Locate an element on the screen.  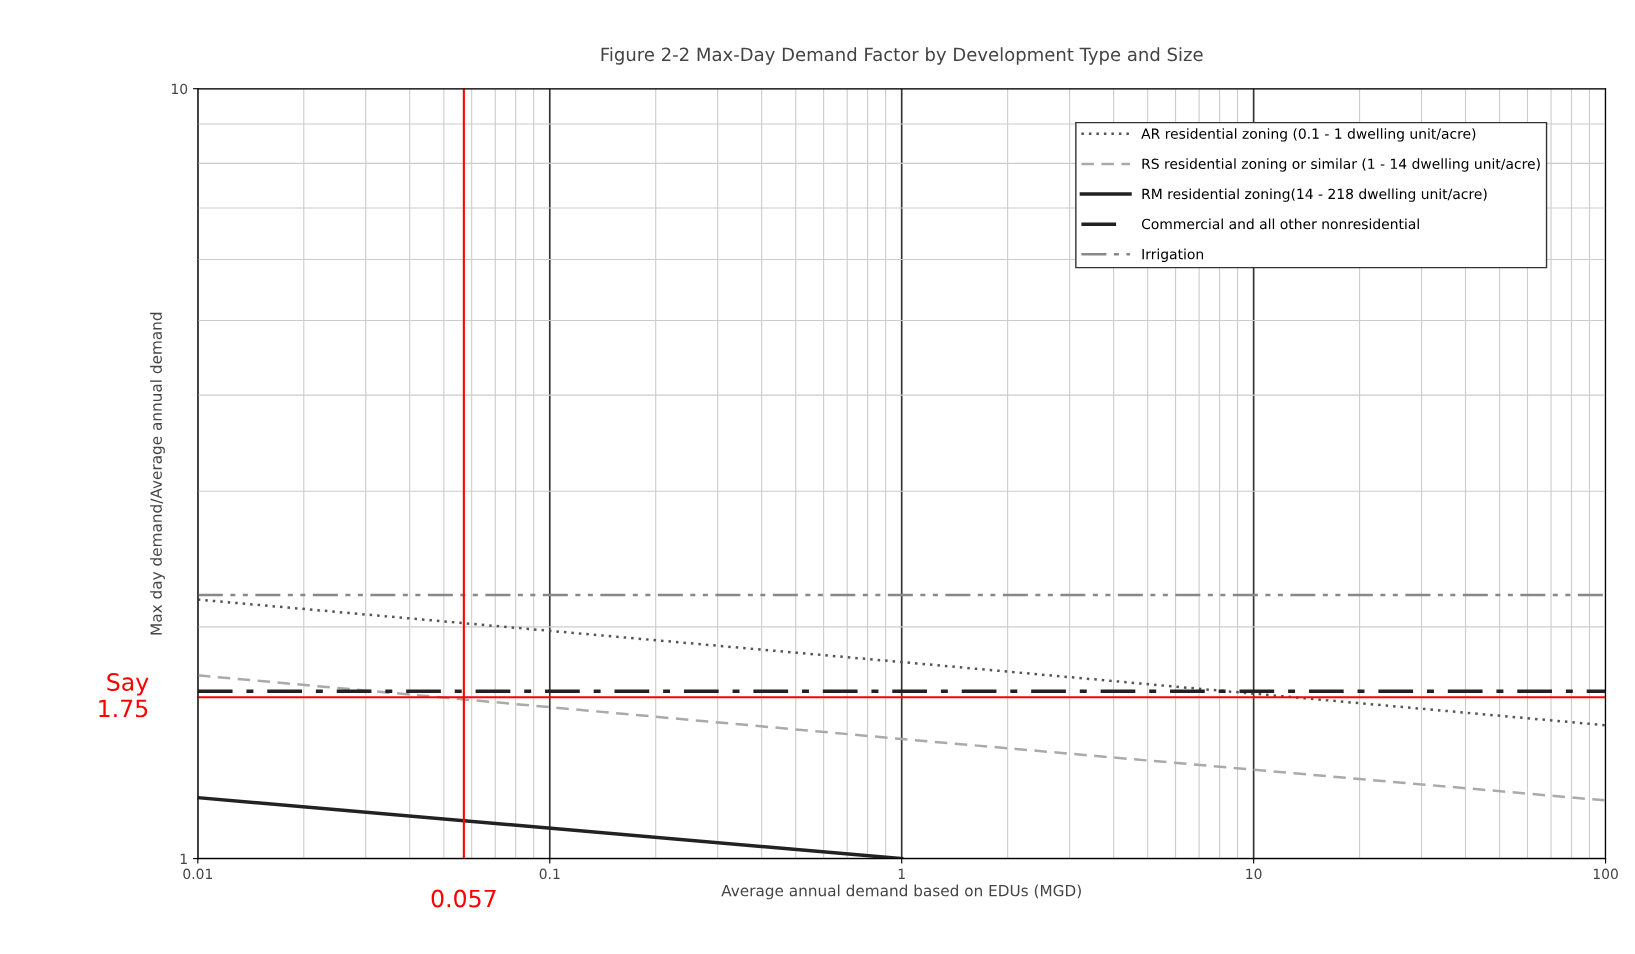
x-tick-label: 100 is located at coordinates (1605, 874).